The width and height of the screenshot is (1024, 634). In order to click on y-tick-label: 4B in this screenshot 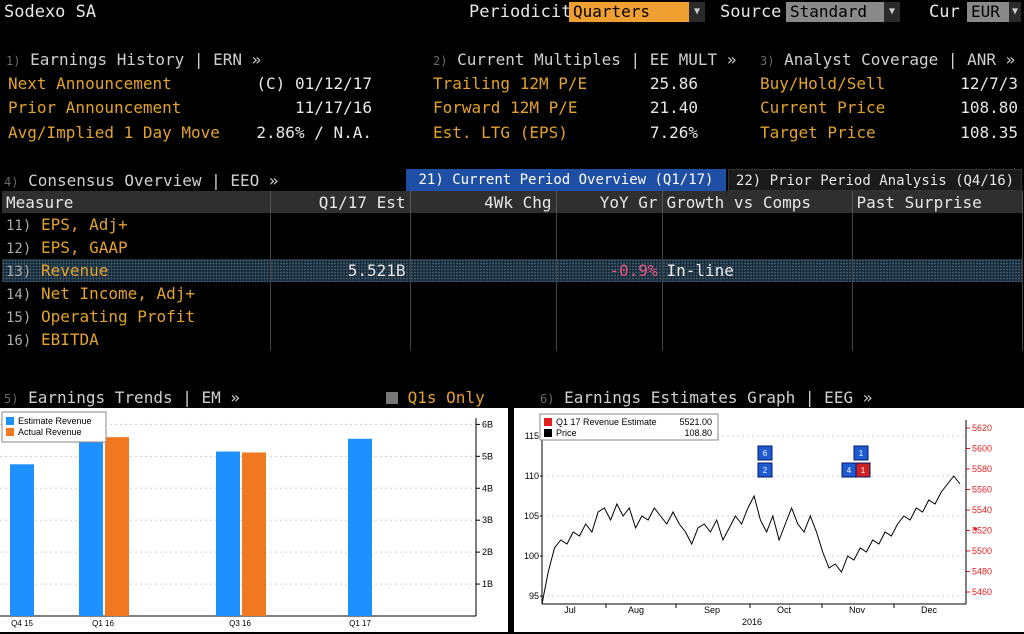, I will do `click(487, 488)`.